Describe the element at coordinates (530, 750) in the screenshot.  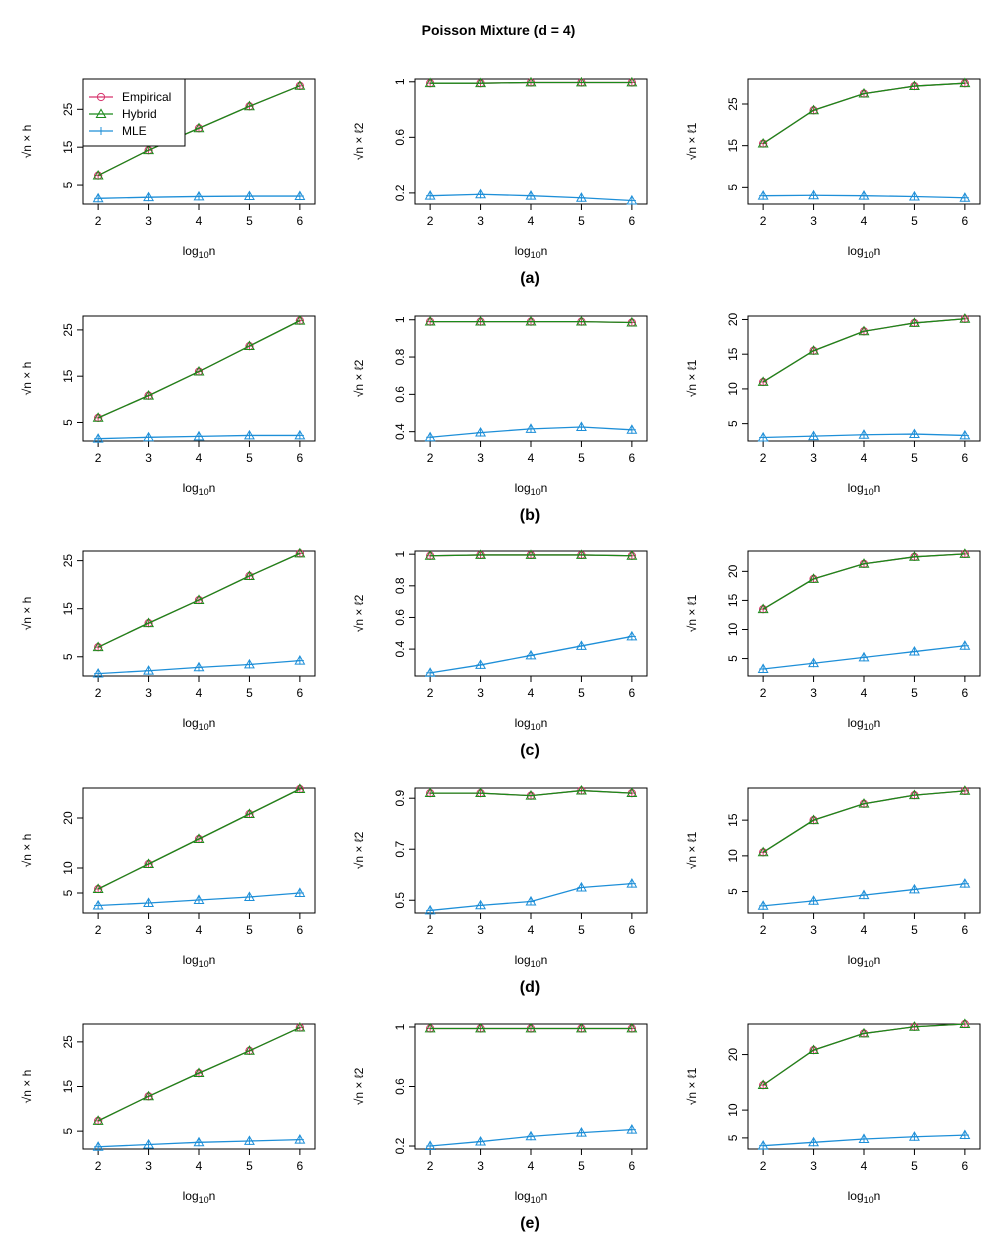
I see `caption-c: (c)` at that location.